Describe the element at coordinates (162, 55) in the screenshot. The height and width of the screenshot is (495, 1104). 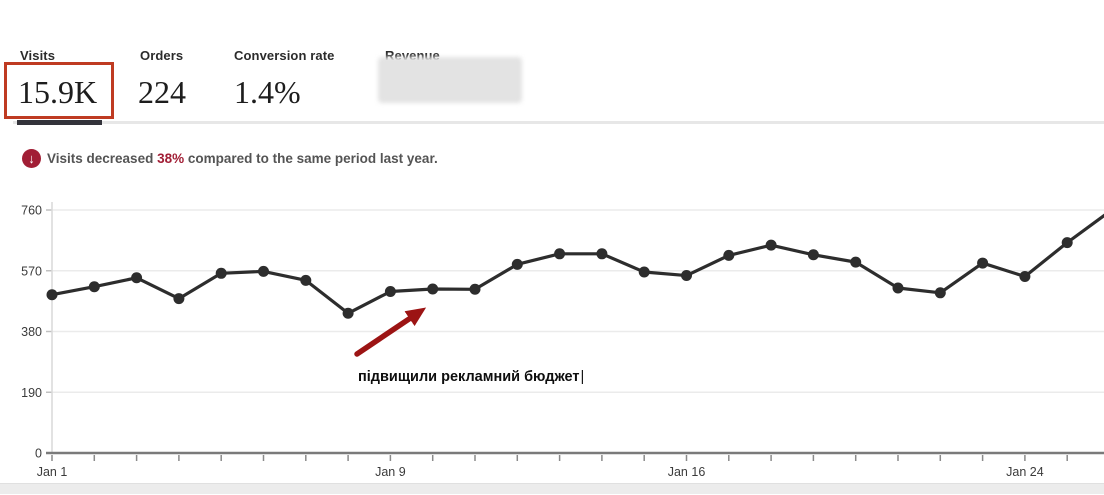
I see `metric-label-orders: Orders` at that location.